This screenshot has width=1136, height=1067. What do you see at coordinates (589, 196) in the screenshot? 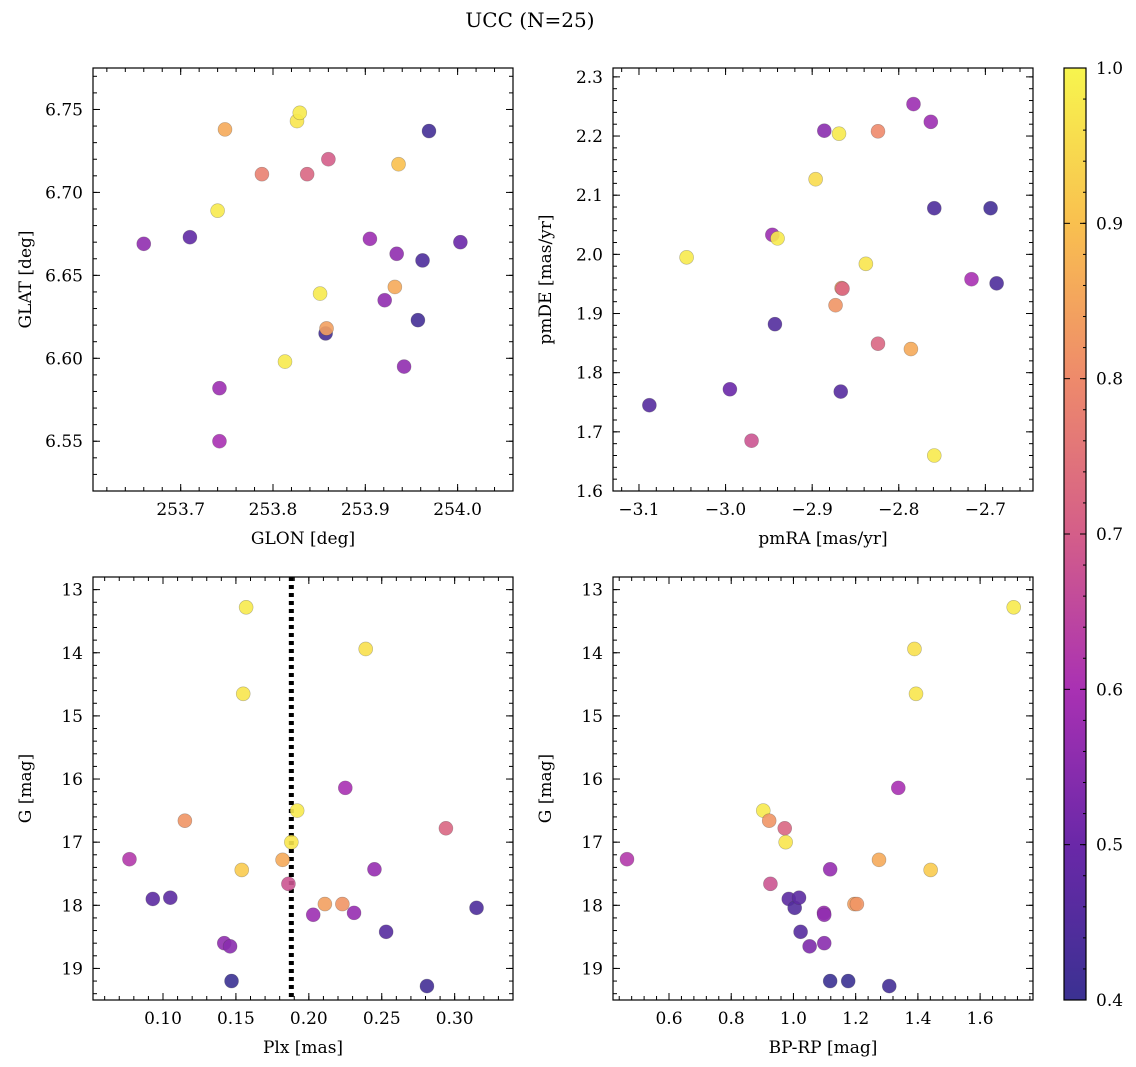
I see `y-tick-label: 2.1` at bounding box center [589, 196].